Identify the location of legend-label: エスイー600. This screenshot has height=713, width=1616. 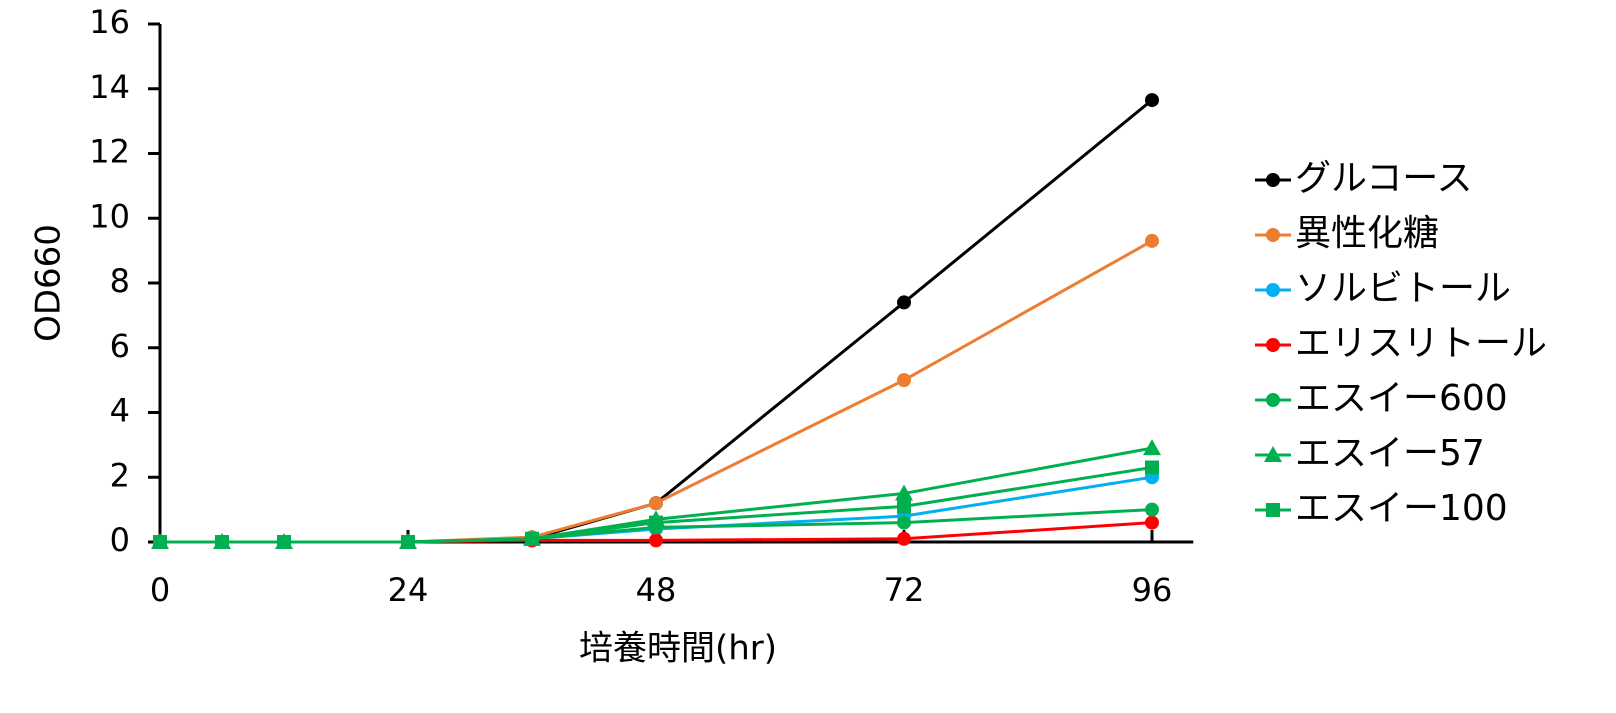
(1401, 398).